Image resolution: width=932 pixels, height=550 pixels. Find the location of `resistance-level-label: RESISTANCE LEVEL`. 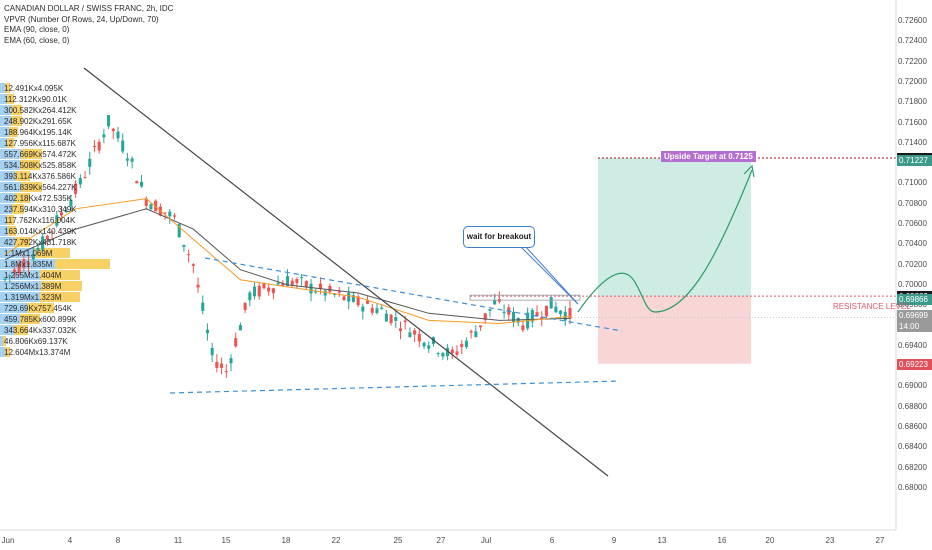

resistance-level-label: RESISTANCE LEVEL is located at coordinates (872, 306).